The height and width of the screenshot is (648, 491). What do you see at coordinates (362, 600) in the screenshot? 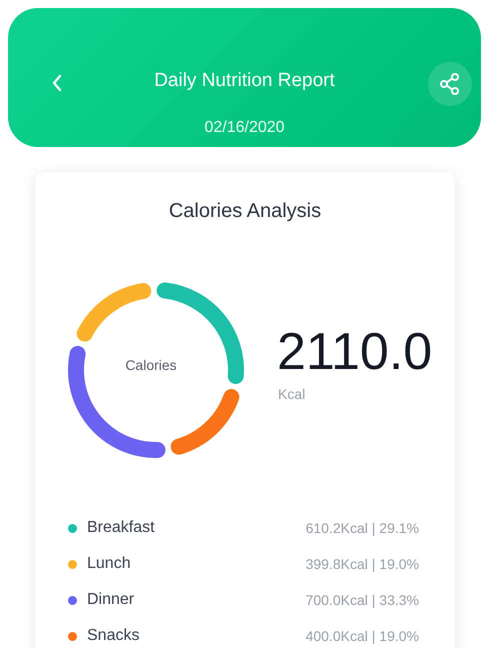
I see `data-label: 700.0Kcal | 33.3%` at bounding box center [362, 600].